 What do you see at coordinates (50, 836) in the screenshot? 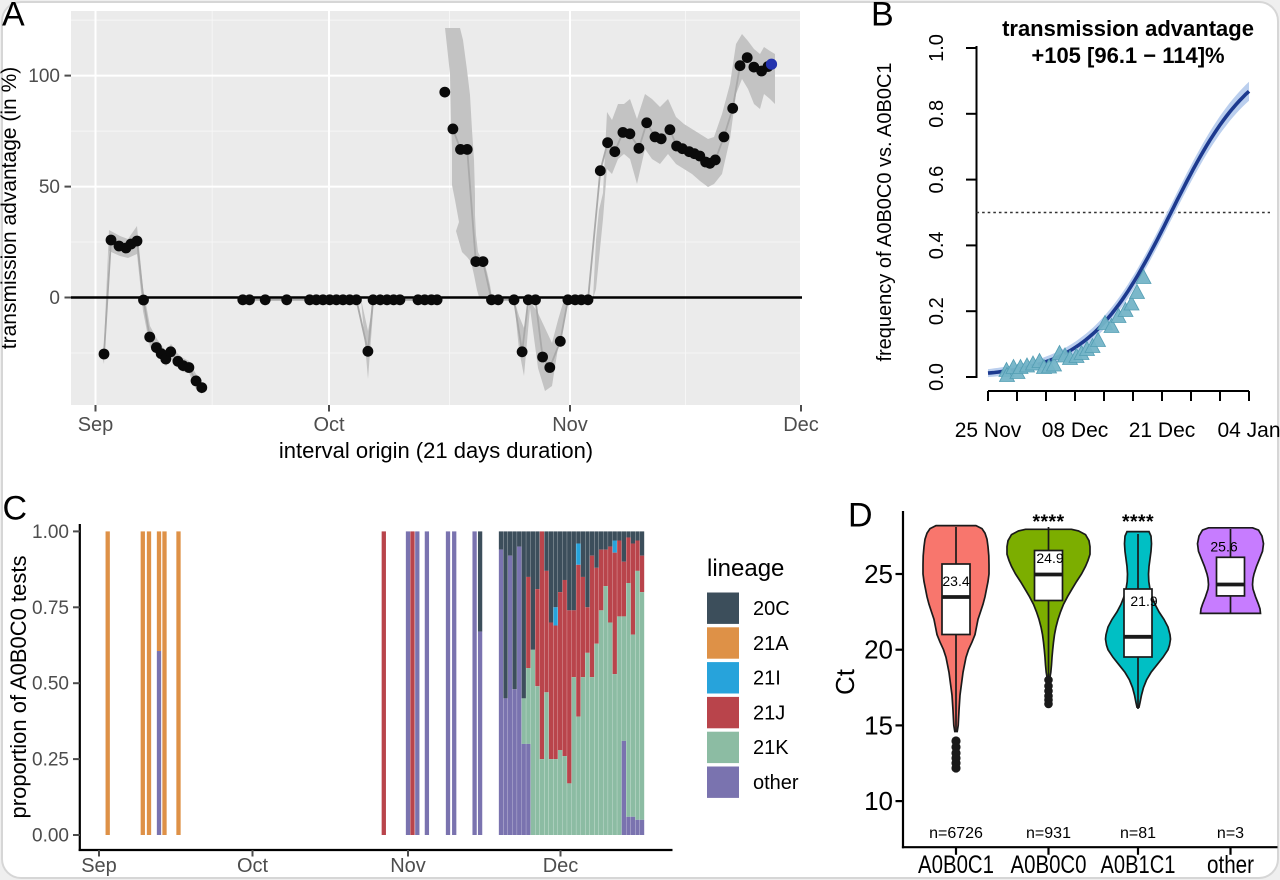
I see `svg-text: 0.00` at bounding box center [50, 836].